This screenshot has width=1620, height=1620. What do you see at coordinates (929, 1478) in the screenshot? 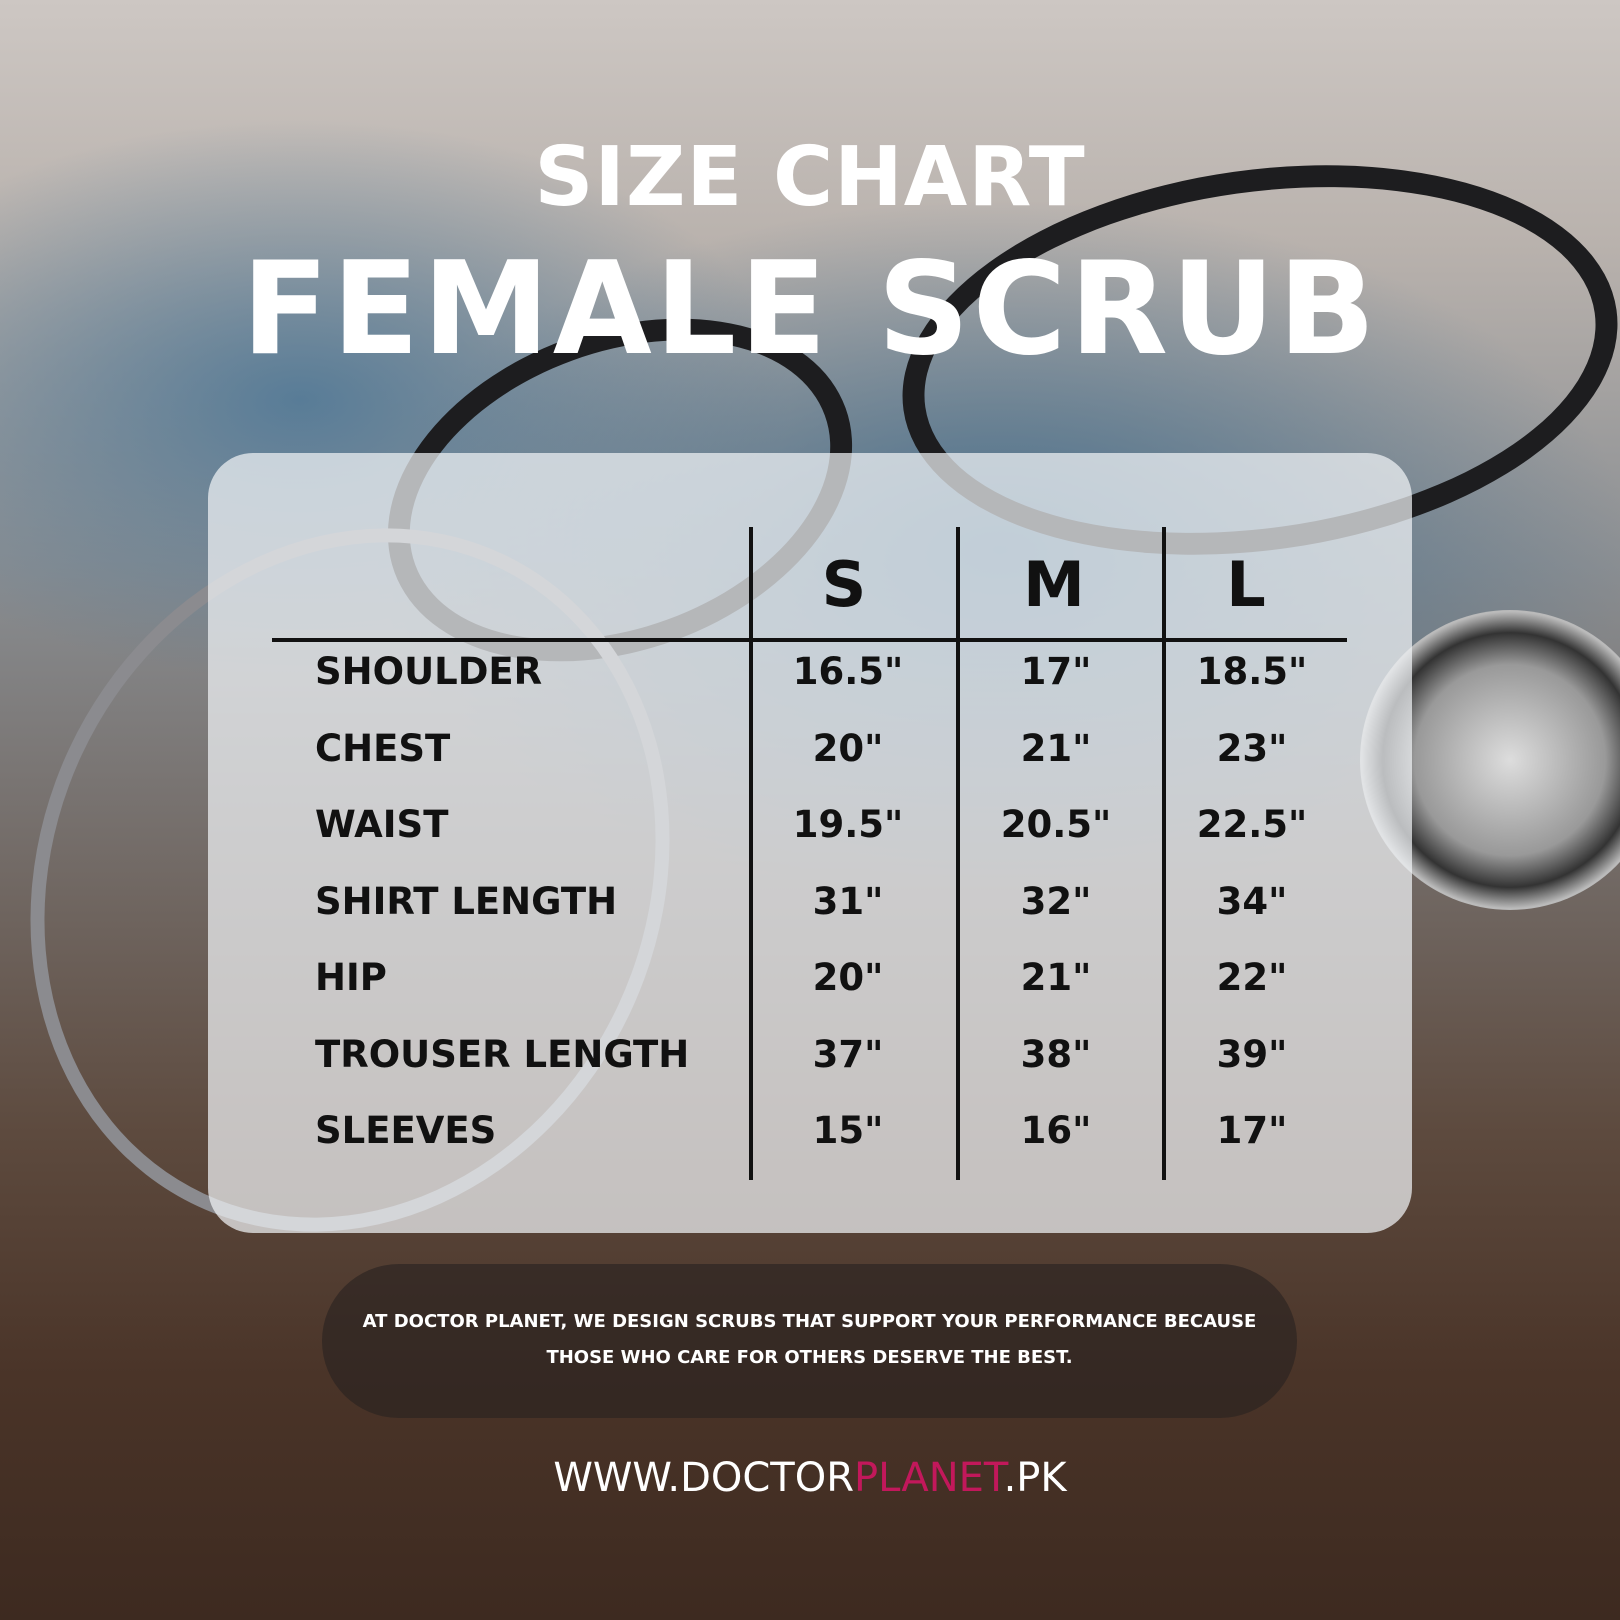
I see `url-brand: PLANET` at bounding box center [929, 1478].